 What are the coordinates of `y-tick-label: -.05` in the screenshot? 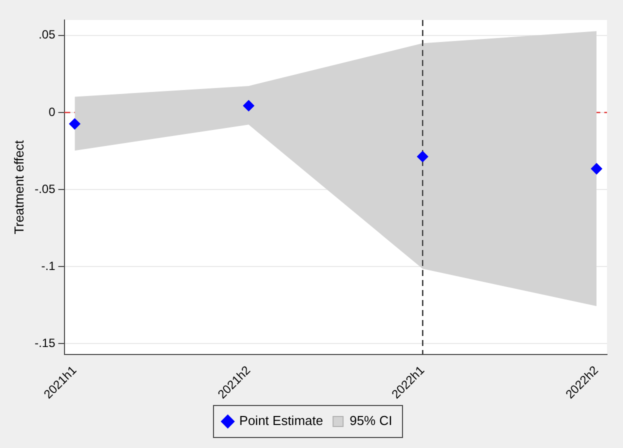 It's located at (45, 189).